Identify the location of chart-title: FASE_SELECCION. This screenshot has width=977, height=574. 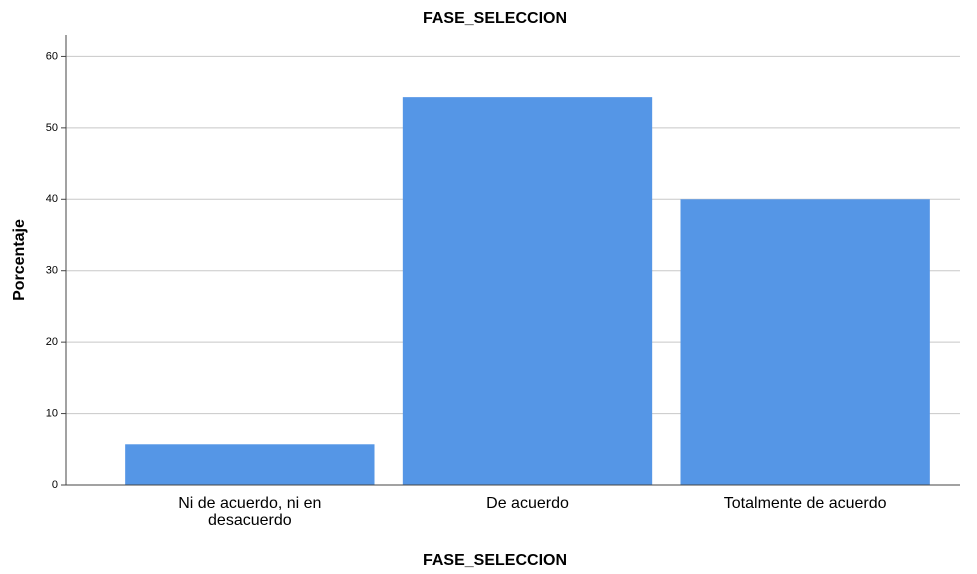
(495, 18).